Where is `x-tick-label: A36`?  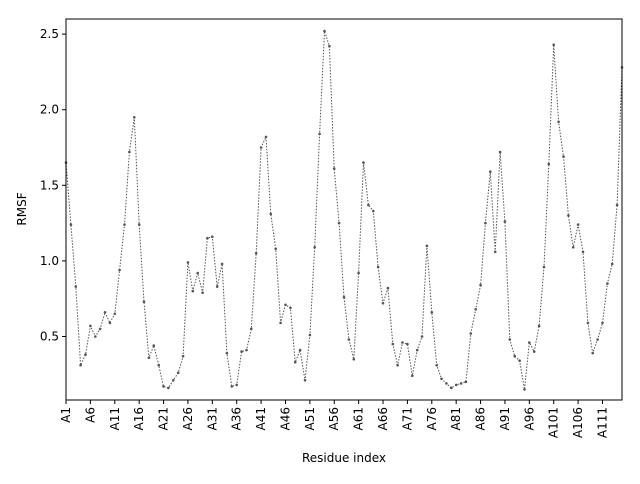
x-tick-label: A36 is located at coordinates (237, 418).